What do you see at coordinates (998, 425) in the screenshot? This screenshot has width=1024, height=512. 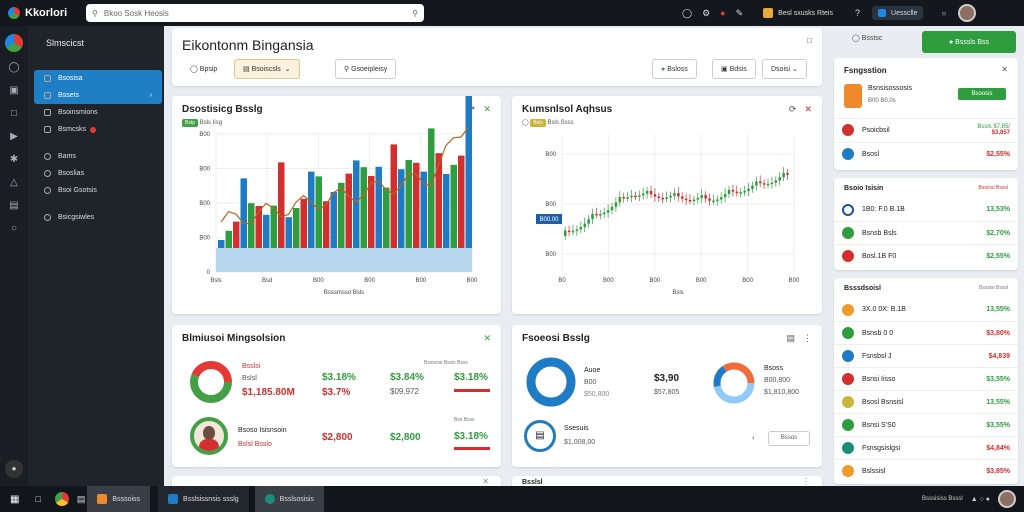 I see `row-value: $3,55%` at bounding box center [998, 425].